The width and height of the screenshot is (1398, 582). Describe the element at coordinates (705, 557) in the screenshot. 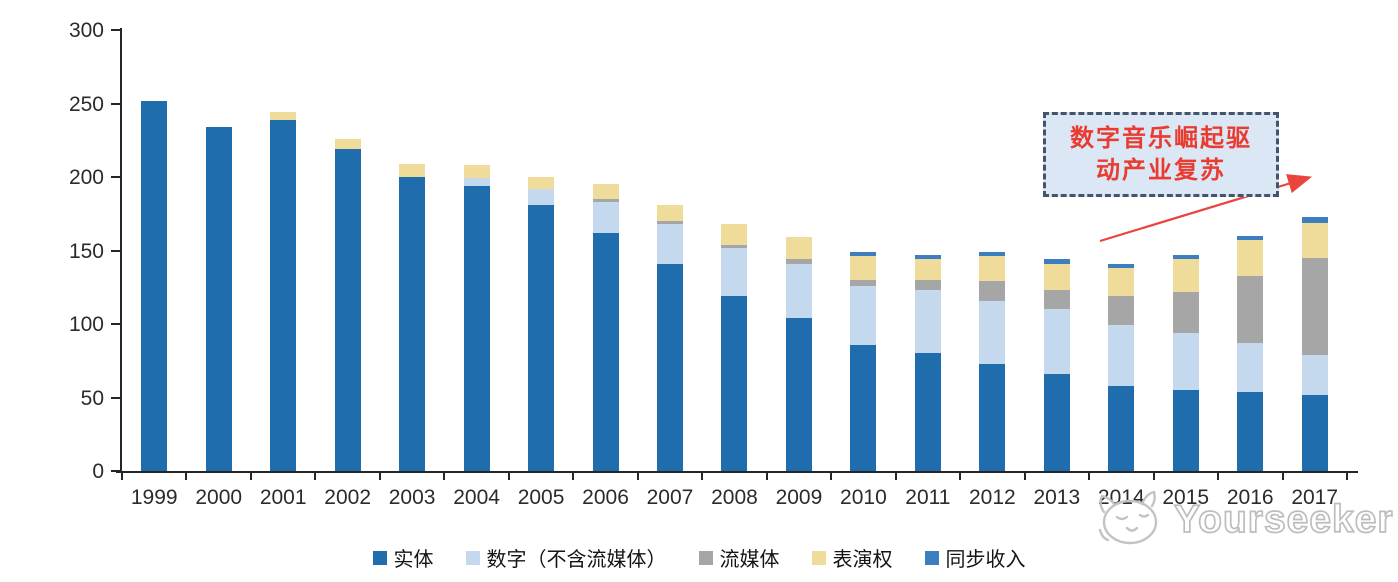

I see `legend-swatch` at that location.